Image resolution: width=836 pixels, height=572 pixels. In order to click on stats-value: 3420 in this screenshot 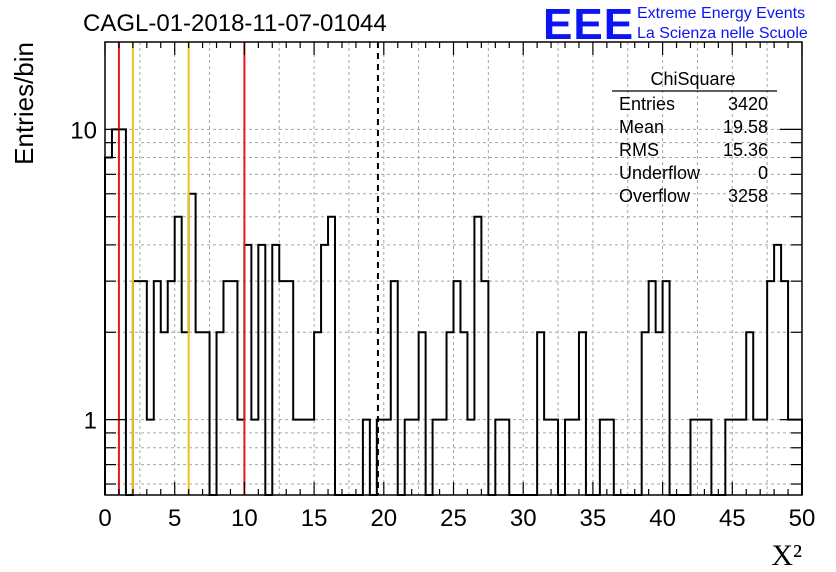, I will do `click(748, 104)`.